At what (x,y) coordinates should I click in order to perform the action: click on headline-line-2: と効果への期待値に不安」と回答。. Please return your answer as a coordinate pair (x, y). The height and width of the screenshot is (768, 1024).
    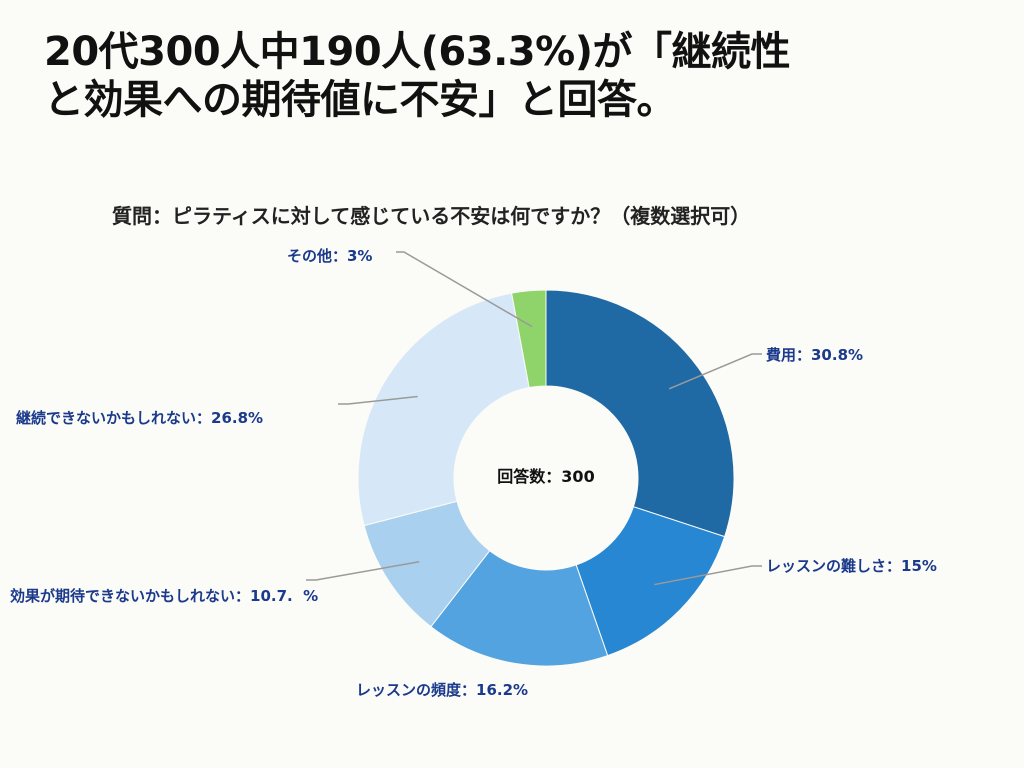
    Looking at the image, I should click on (360, 100).